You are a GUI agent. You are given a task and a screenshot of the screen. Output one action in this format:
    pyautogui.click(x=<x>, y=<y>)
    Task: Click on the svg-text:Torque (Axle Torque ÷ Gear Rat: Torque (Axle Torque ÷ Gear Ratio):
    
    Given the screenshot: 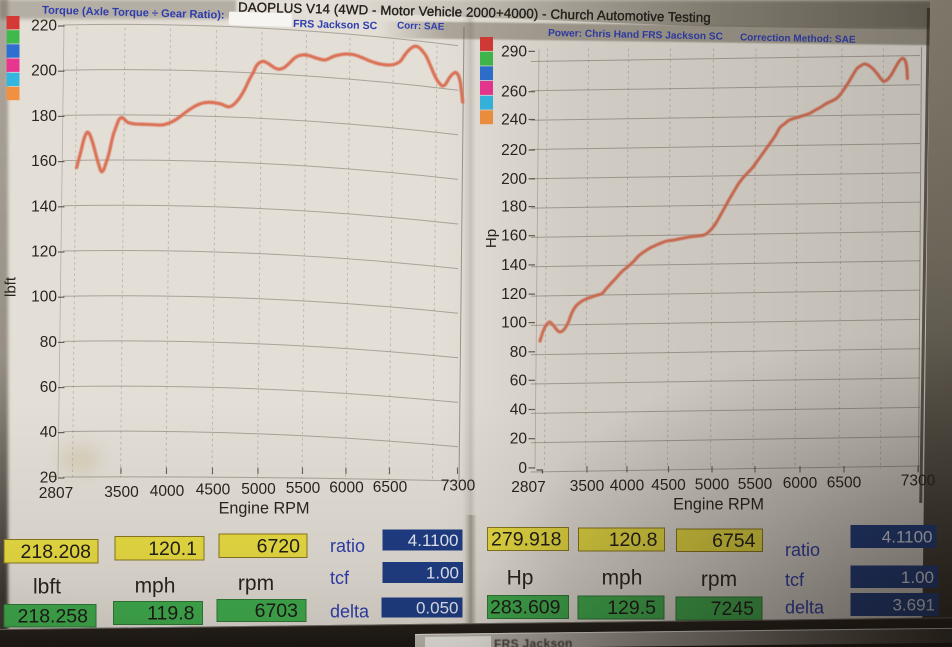 What is the action you would take?
    pyautogui.click(x=133, y=13)
    